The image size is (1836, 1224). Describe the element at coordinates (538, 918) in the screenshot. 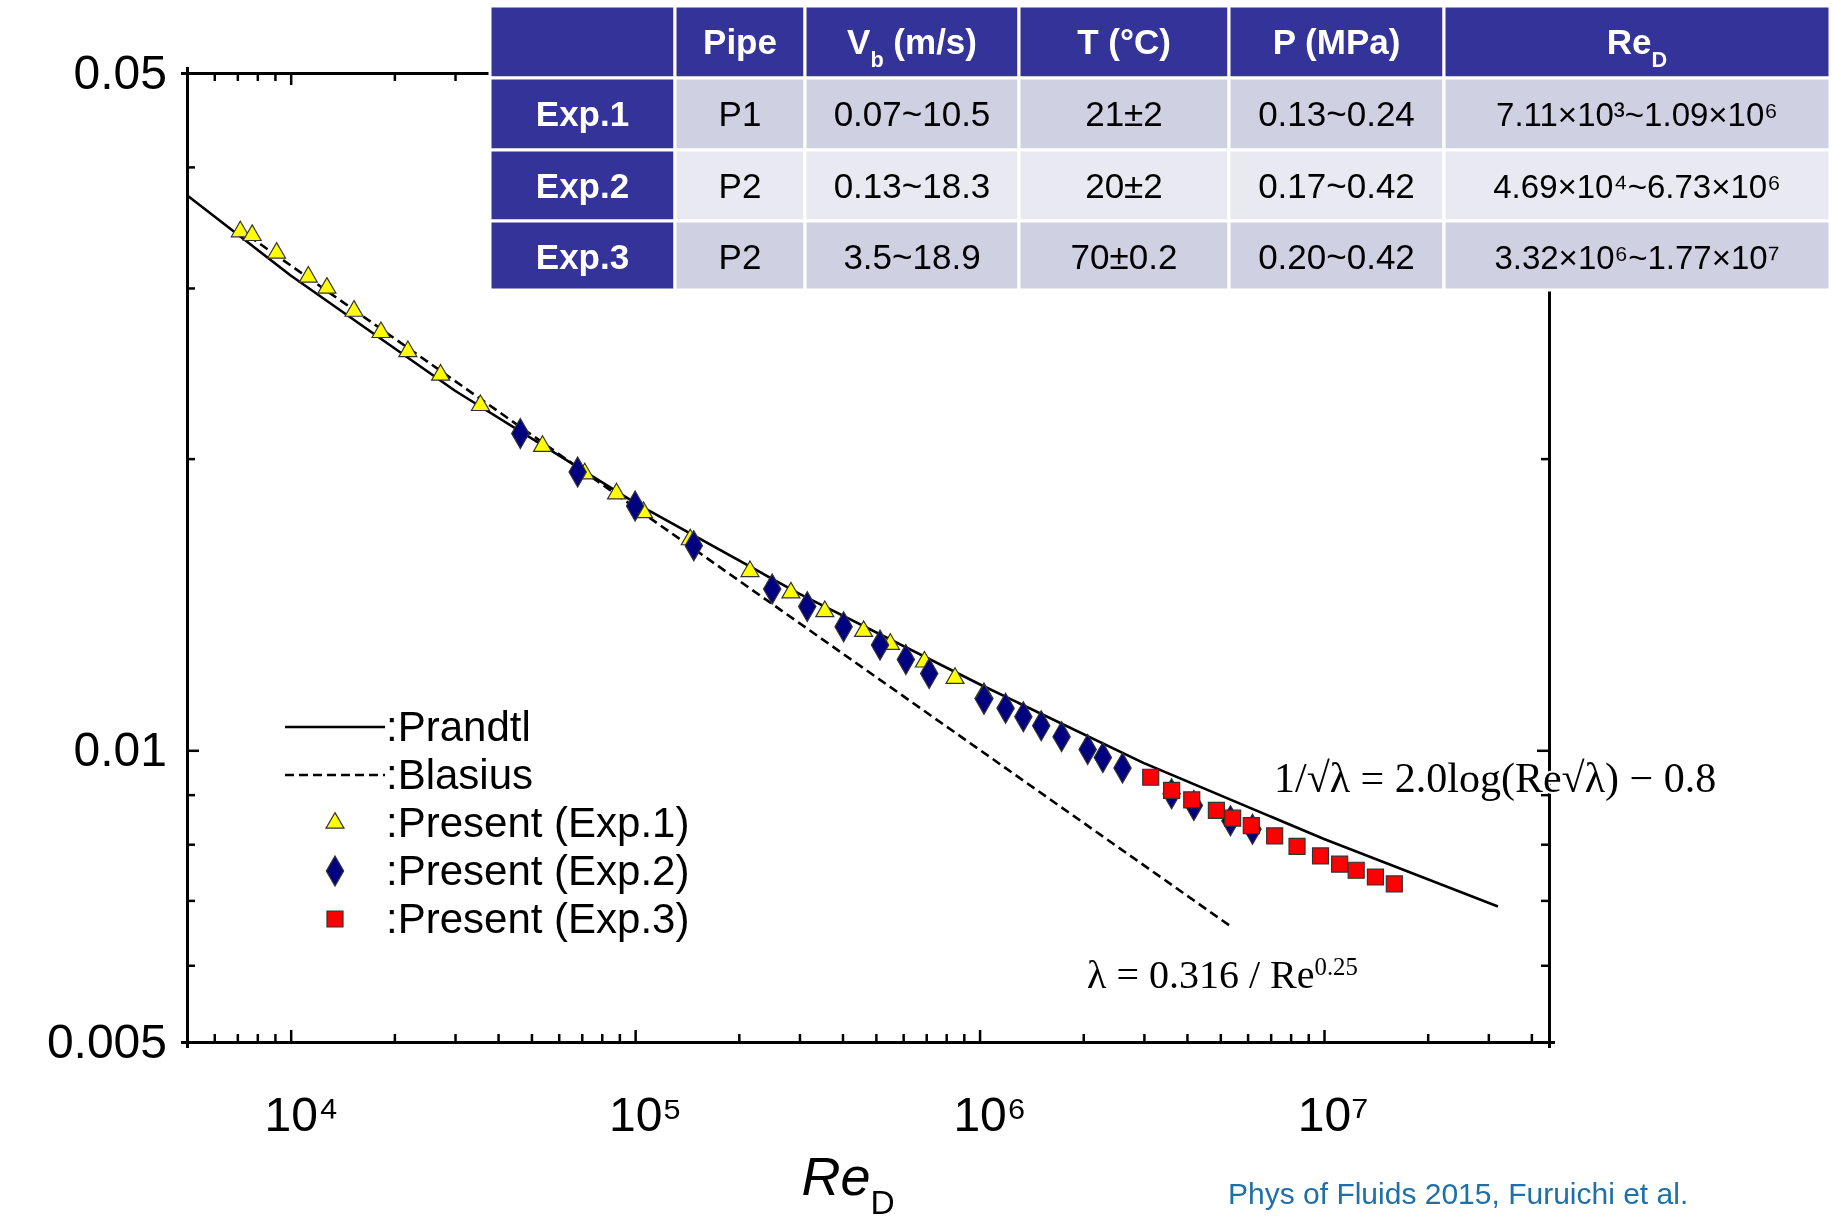

I see `legend-label: :Present (Exp.3)` at that location.